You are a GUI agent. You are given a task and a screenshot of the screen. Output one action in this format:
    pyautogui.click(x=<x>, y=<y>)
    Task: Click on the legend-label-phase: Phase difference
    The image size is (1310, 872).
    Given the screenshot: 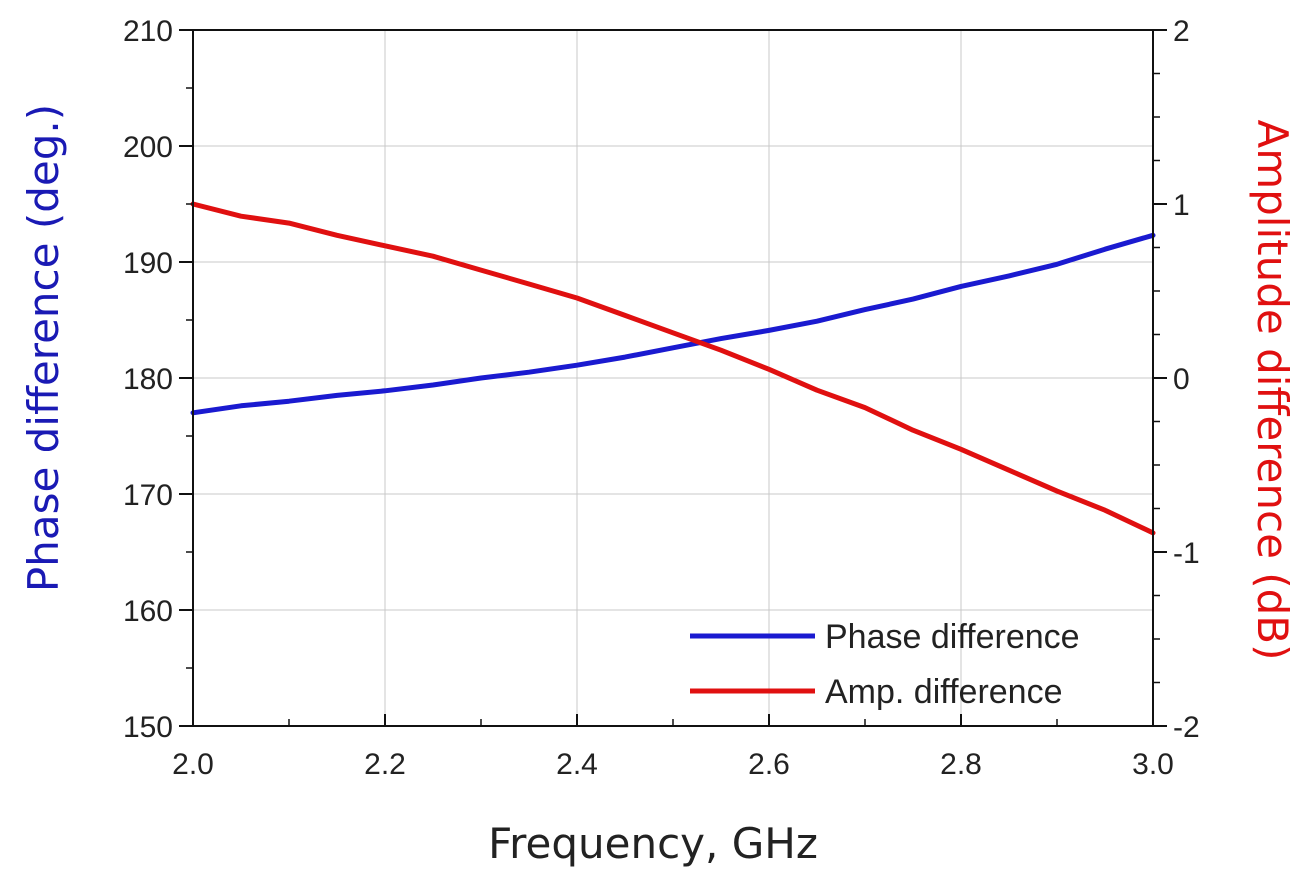 What is the action you would take?
    pyautogui.click(x=952, y=637)
    